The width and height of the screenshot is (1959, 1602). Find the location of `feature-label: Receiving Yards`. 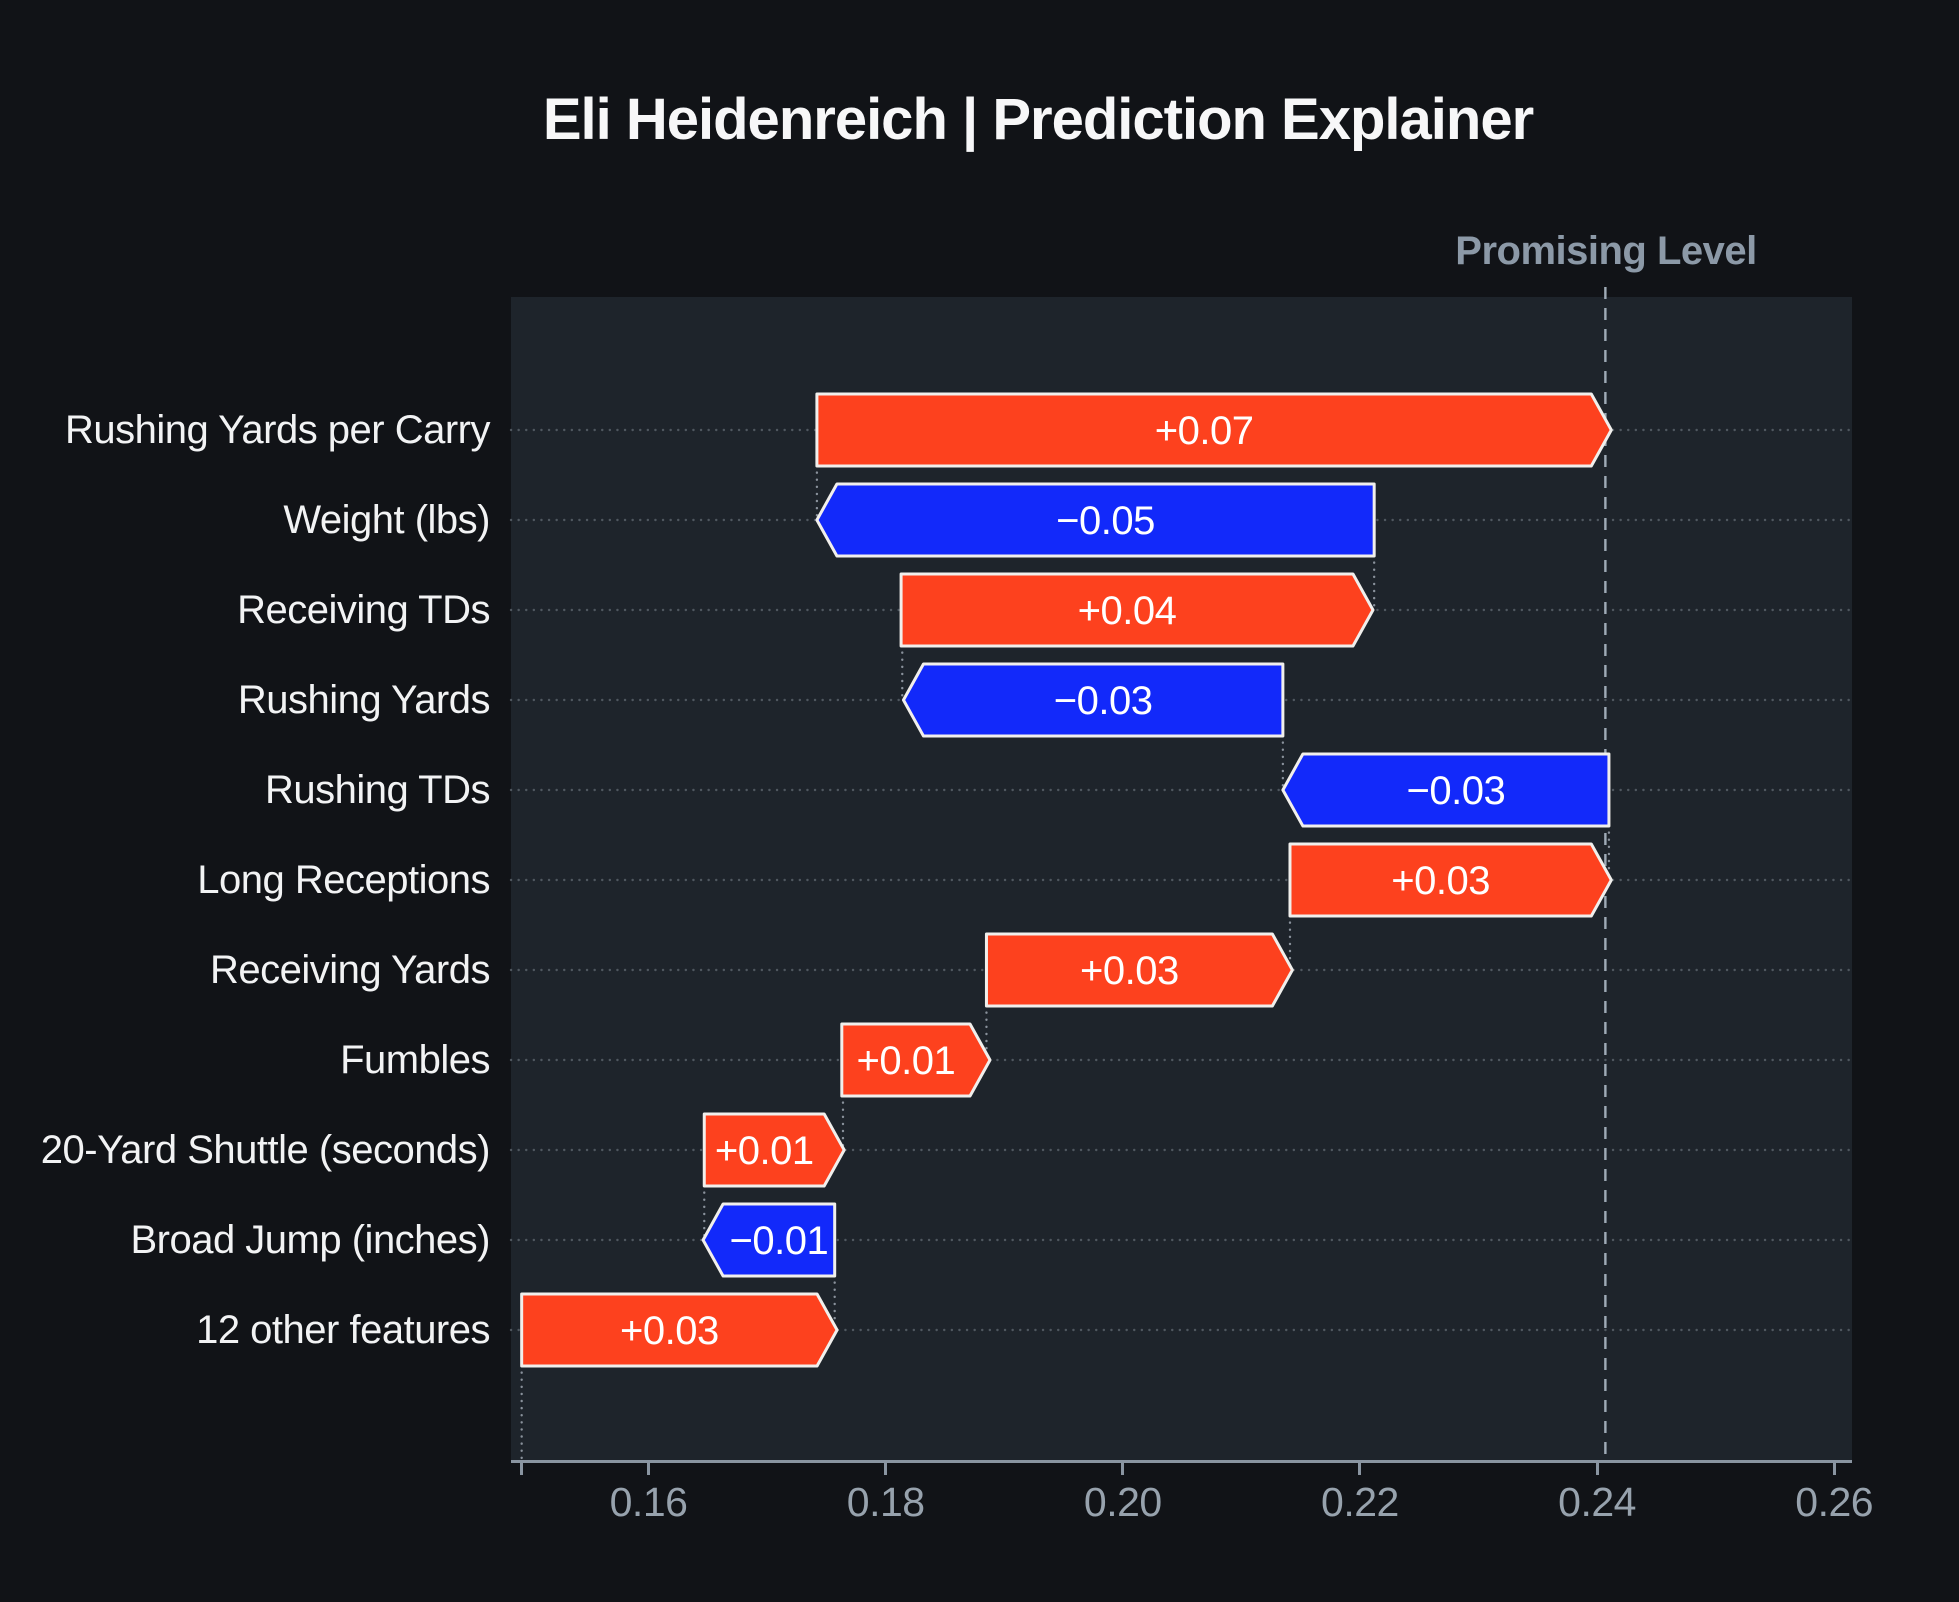

feature-label: Receiving Yards is located at coordinates (350, 970).